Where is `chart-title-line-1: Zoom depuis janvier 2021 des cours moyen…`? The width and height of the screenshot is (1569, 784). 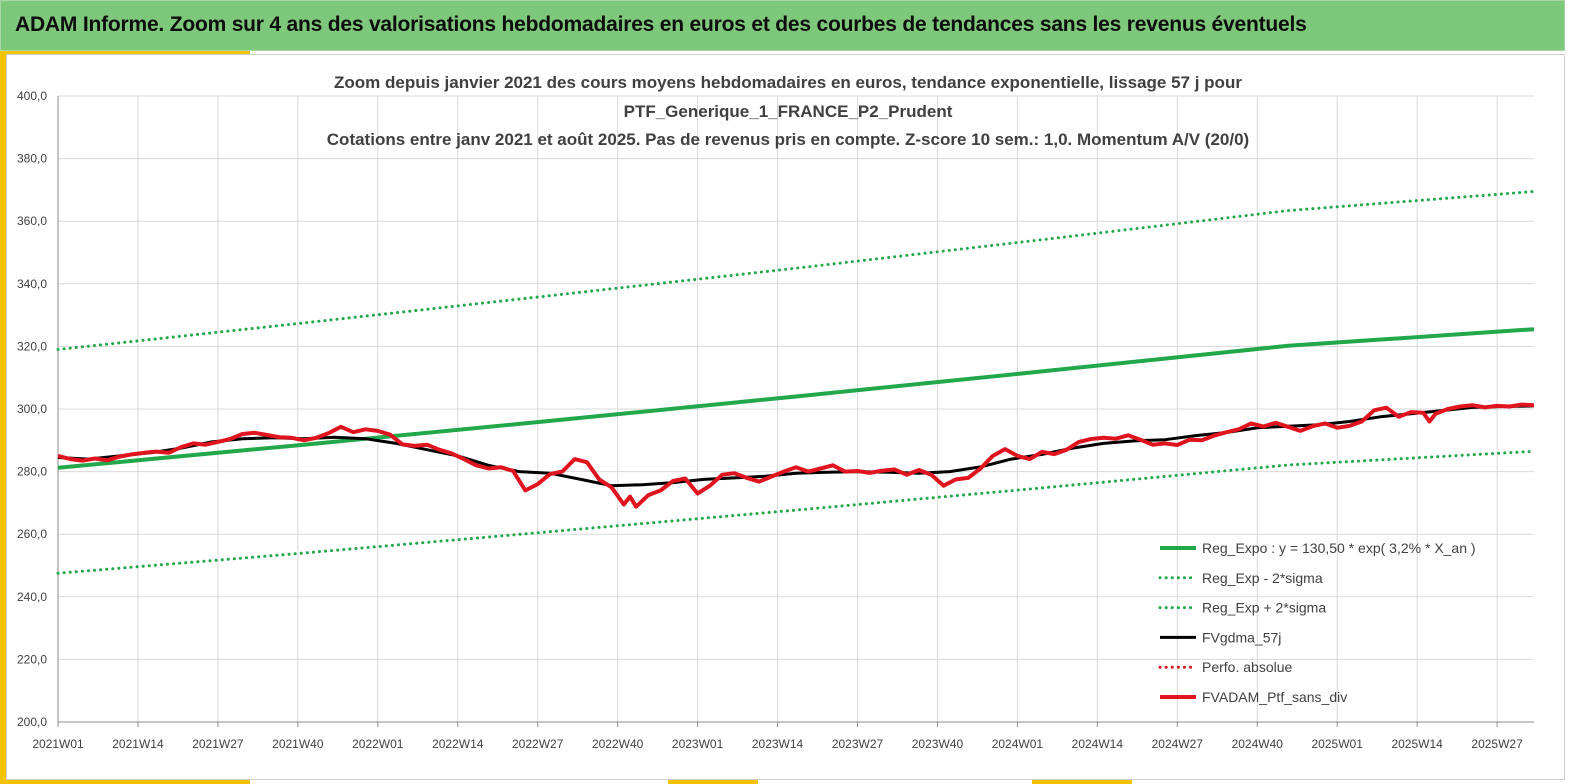 chart-title-line-1: Zoom depuis janvier 2021 des cours moyen… is located at coordinates (788, 82).